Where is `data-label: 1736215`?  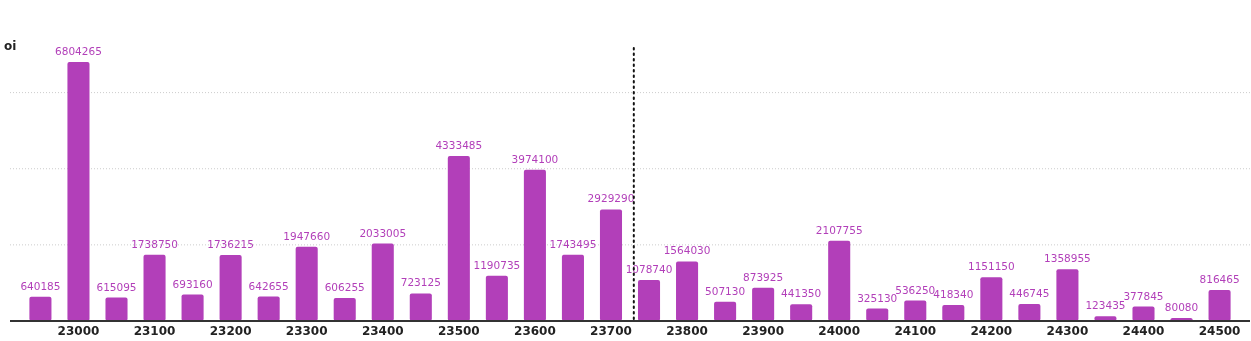
data-label: 1736215 is located at coordinates (230, 243).